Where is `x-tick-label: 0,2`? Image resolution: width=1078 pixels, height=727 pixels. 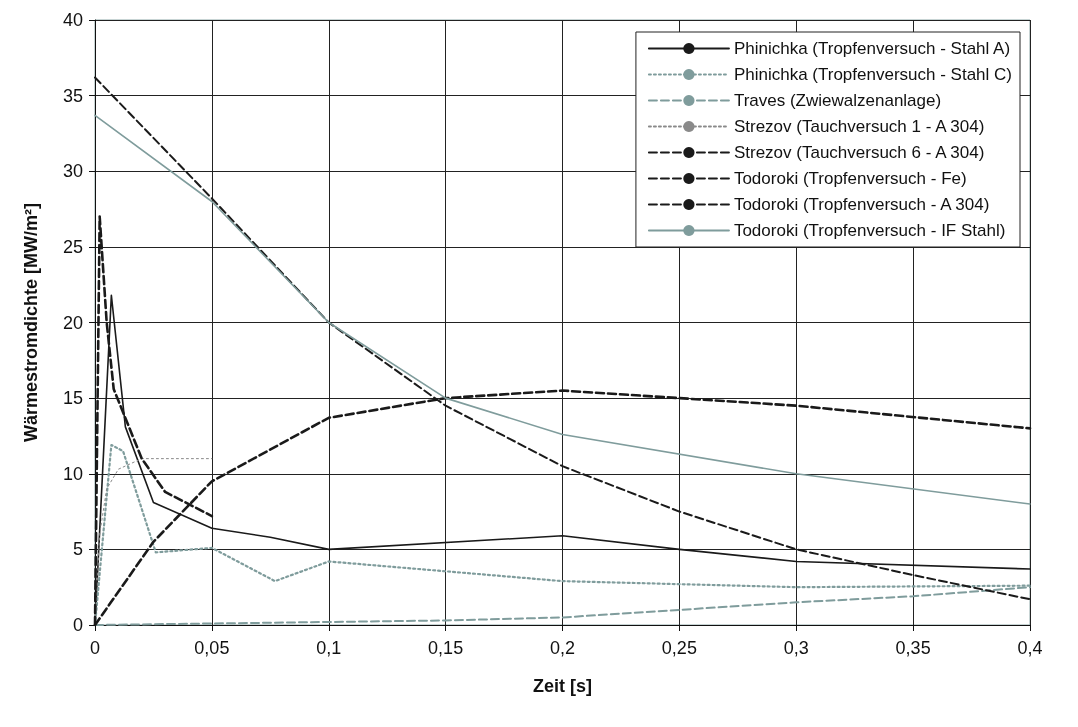
x-tick-label: 0,2 is located at coordinates (562, 648).